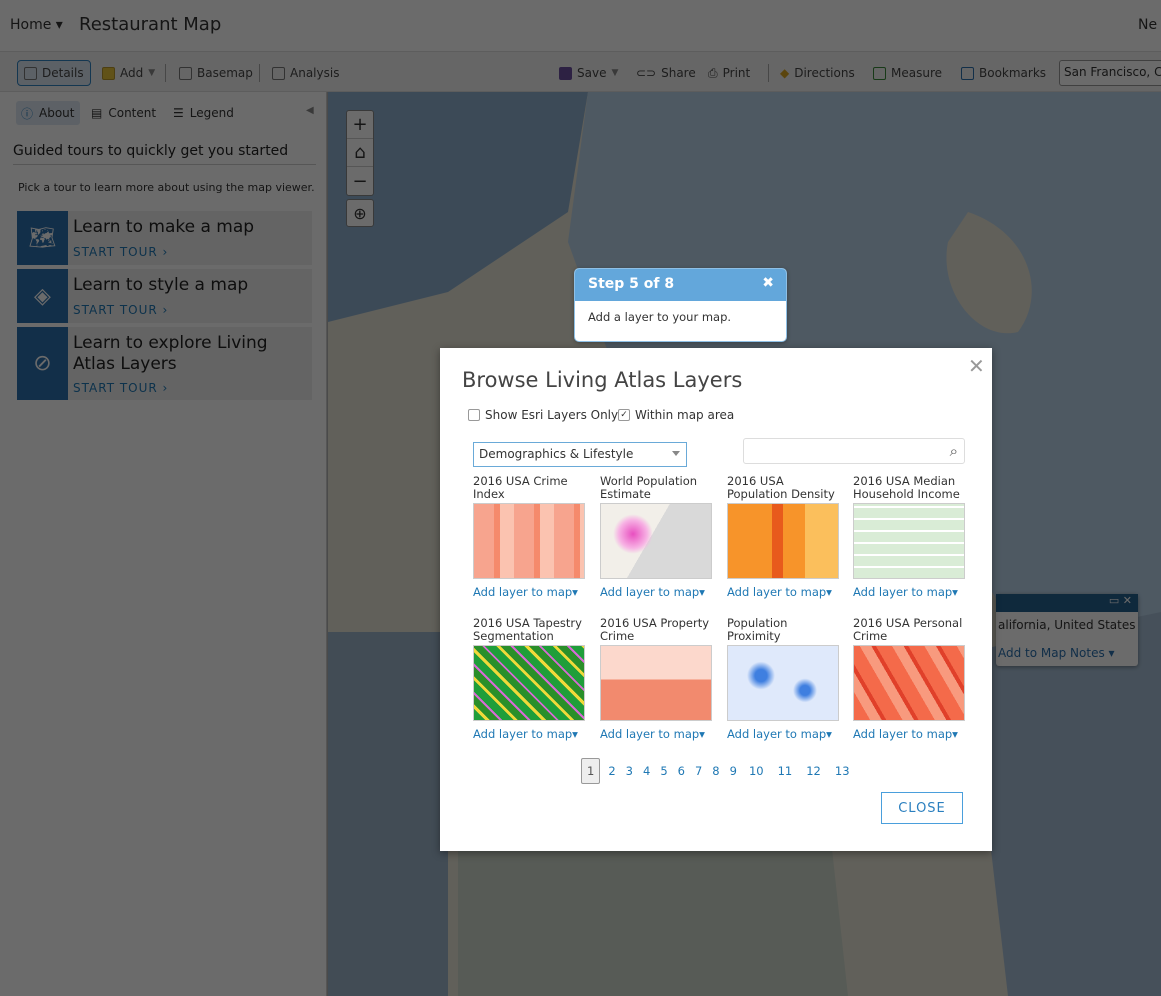 This screenshot has height=996, width=1161. What do you see at coordinates (164, 238) in the screenshot?
I see `tour-make-map: 🗺 Learn to make a map START TOUR ›` at bounding box center [164, 238].